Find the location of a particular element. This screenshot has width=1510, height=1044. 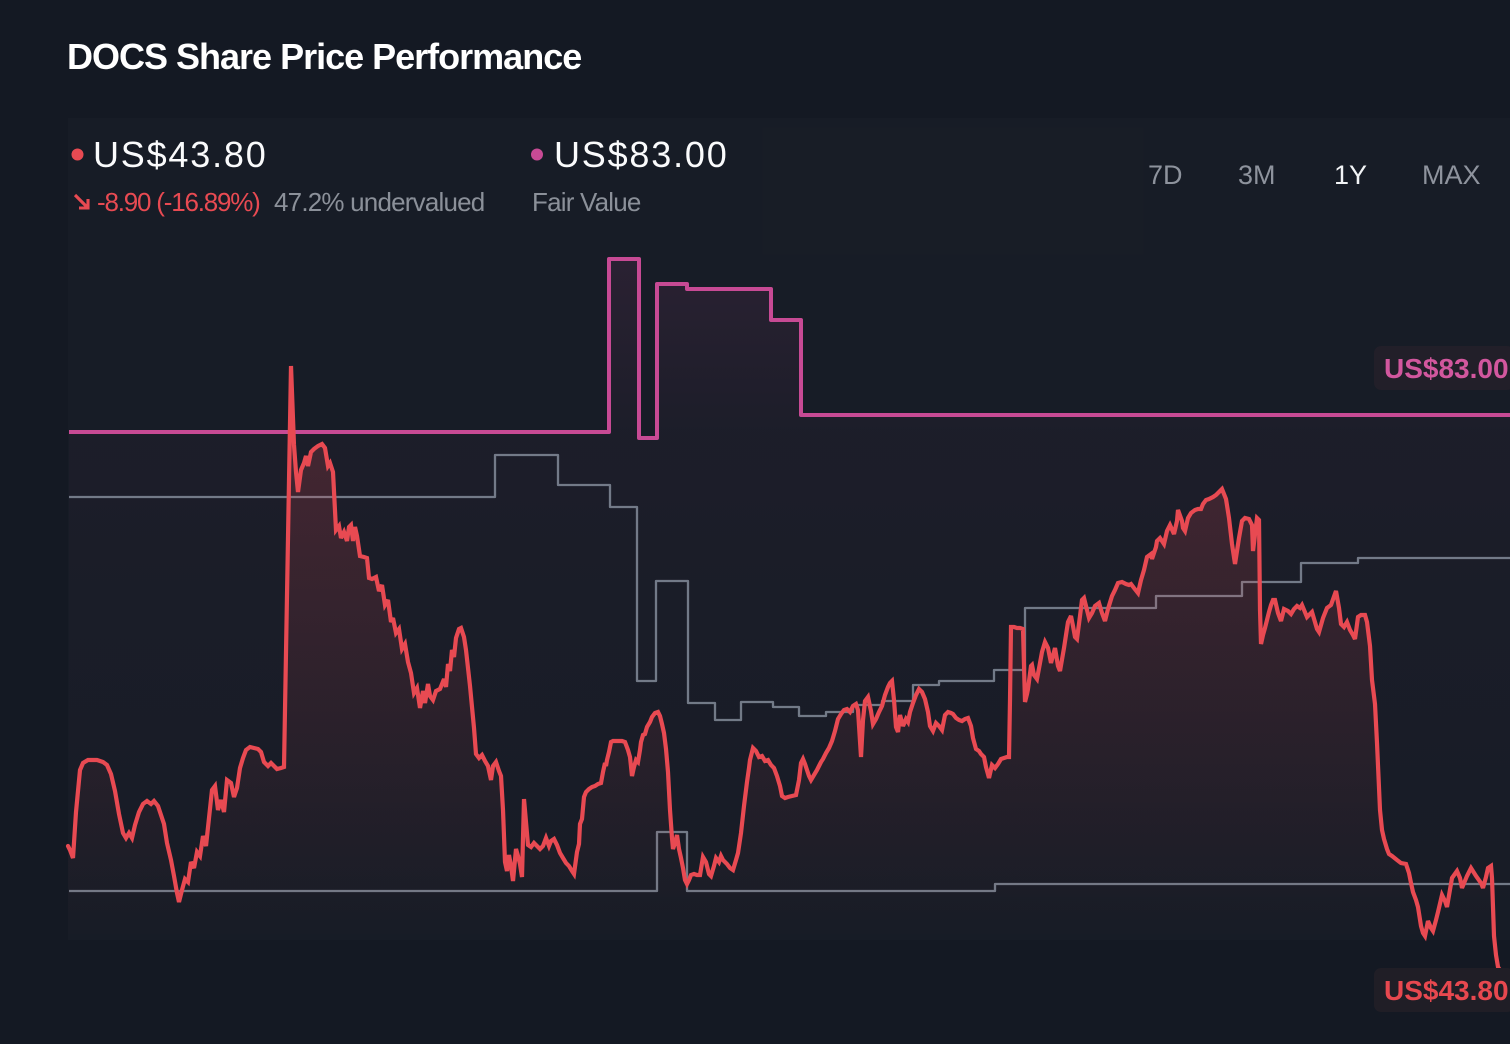

svg-text: 7D is located at coordinates (1165, 175).